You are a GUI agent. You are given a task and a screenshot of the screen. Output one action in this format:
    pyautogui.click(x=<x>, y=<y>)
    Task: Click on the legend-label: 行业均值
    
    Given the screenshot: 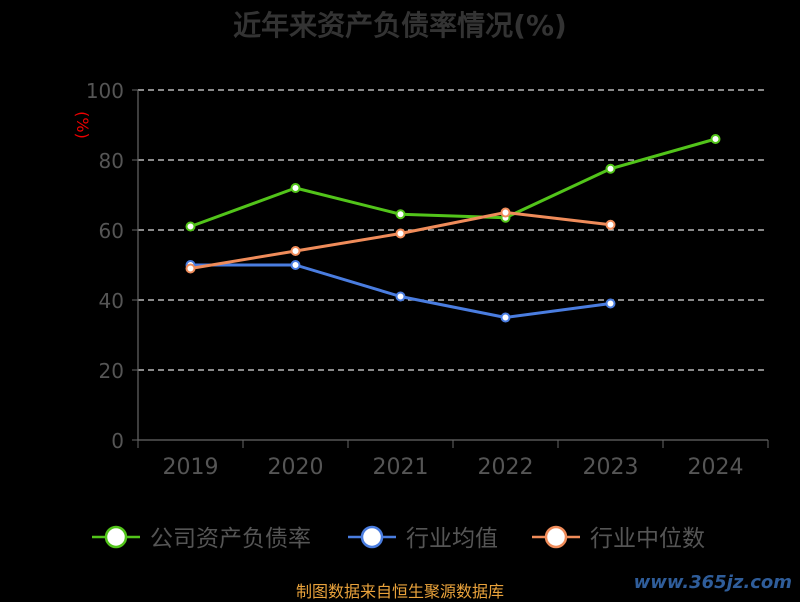 What is the action you would take?
    pyautogui.click(x=452, y=539)
    